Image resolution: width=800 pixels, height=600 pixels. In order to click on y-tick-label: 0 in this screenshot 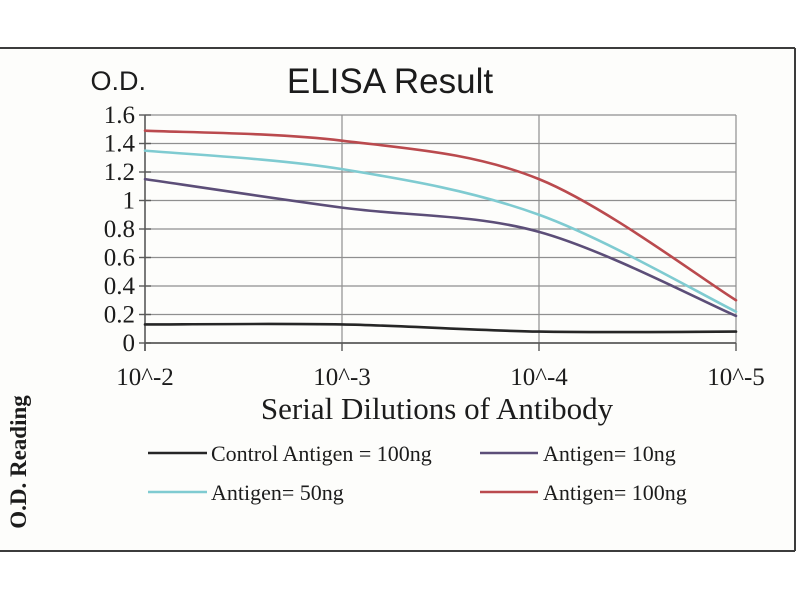, I will do `click(129, 343)`.